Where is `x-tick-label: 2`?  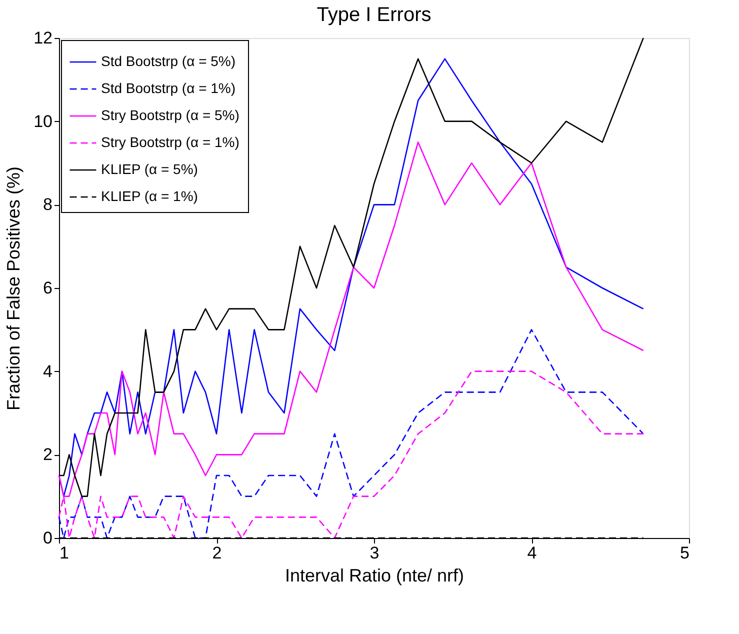
x-tick-label: 2 is located at coordinates (217, 553).